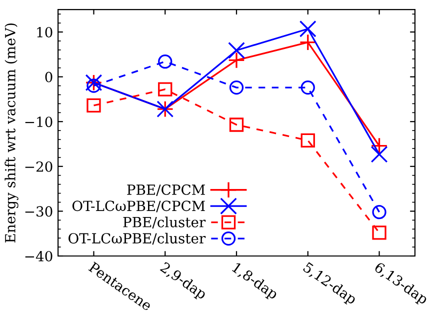 This screenshot has height=320, width=430. What do you see at coordinates (38, 122) in the screenshot?
I see `y-tick-label: −10` at bounding box center [38, 122].